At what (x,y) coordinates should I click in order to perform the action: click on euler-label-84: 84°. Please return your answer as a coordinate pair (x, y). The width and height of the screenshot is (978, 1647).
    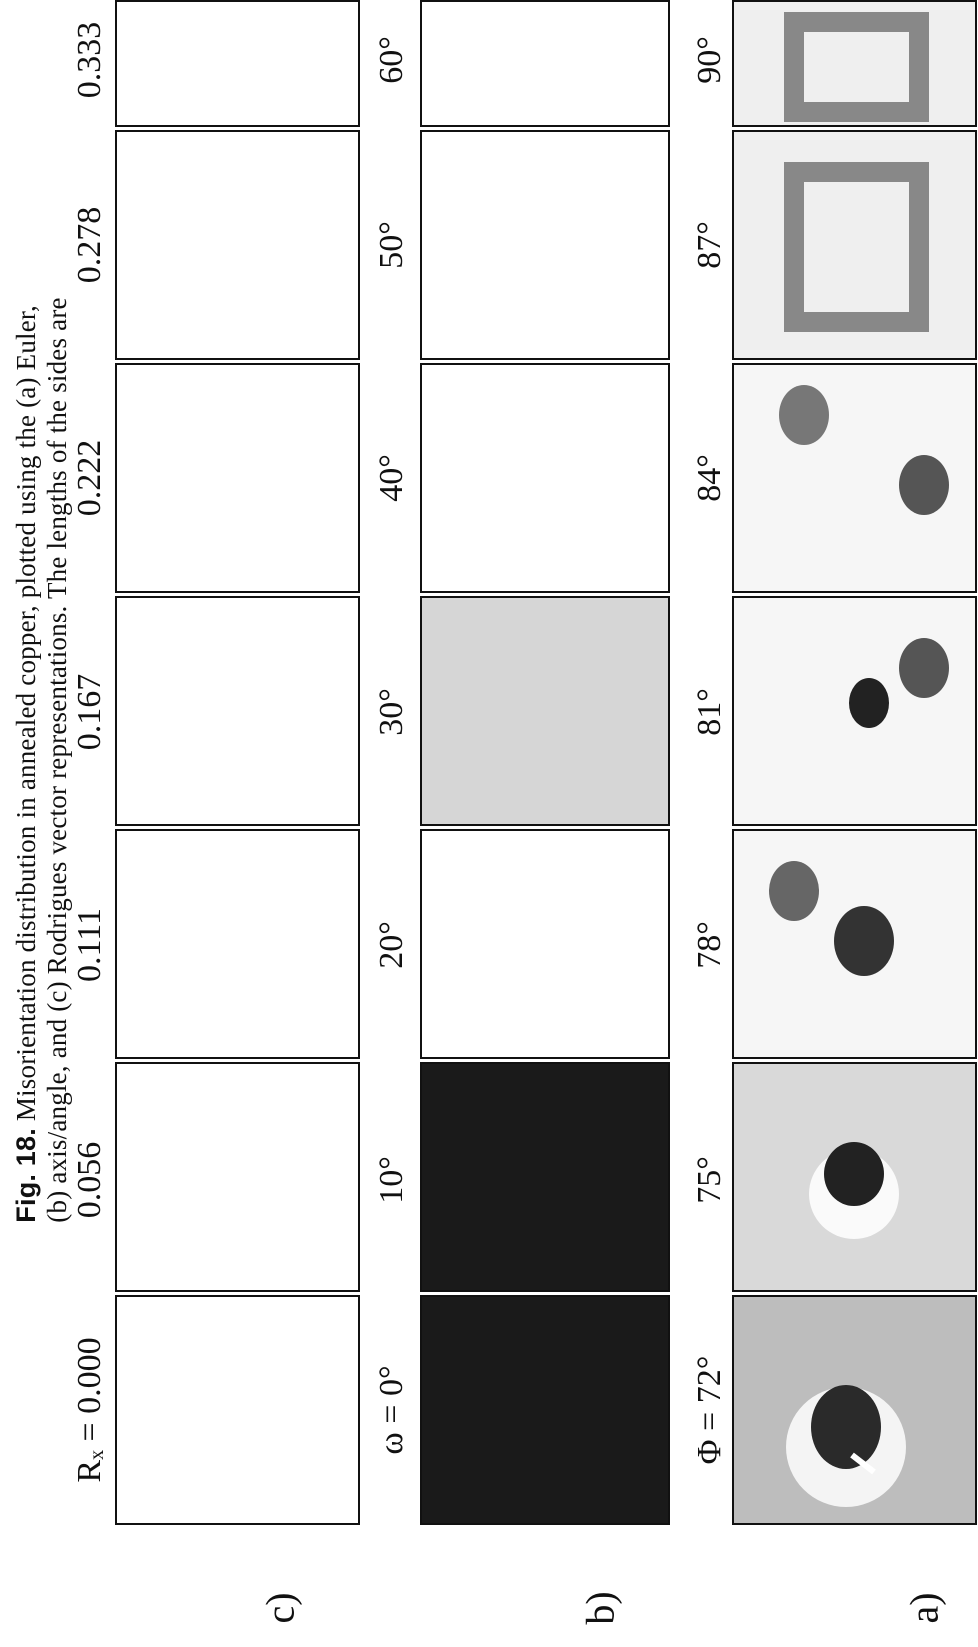
    Looking at the image, I should click on (710, 478).